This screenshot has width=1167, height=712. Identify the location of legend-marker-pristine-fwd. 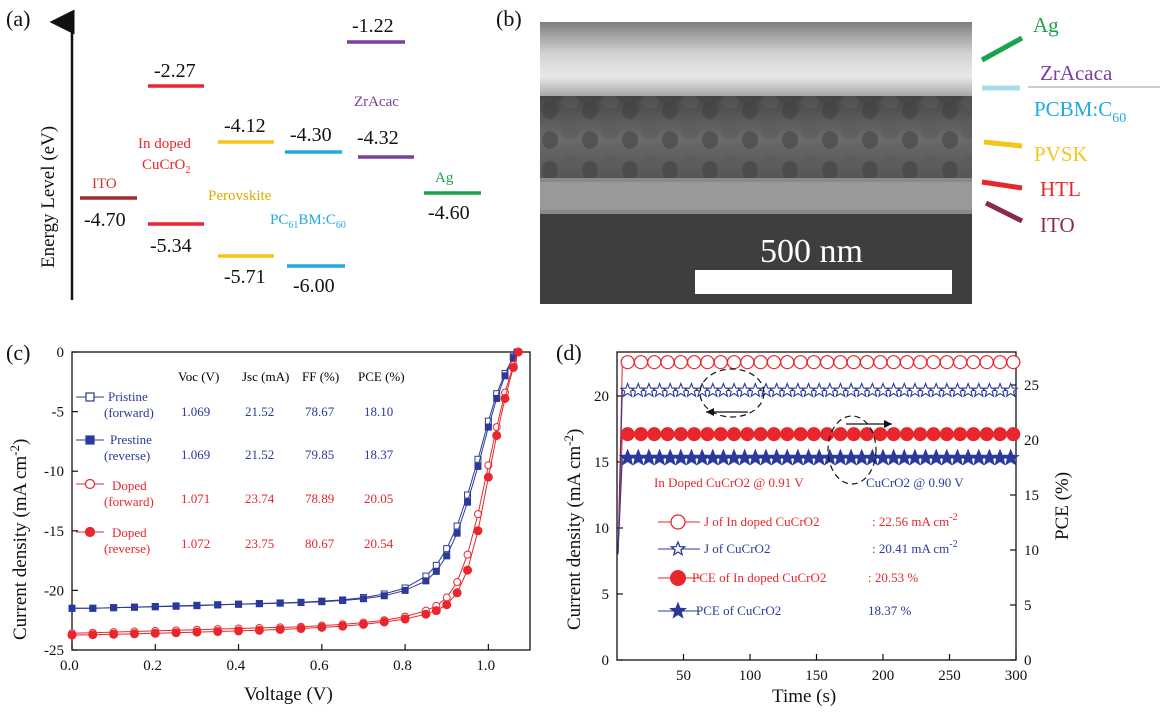
(90, 397).